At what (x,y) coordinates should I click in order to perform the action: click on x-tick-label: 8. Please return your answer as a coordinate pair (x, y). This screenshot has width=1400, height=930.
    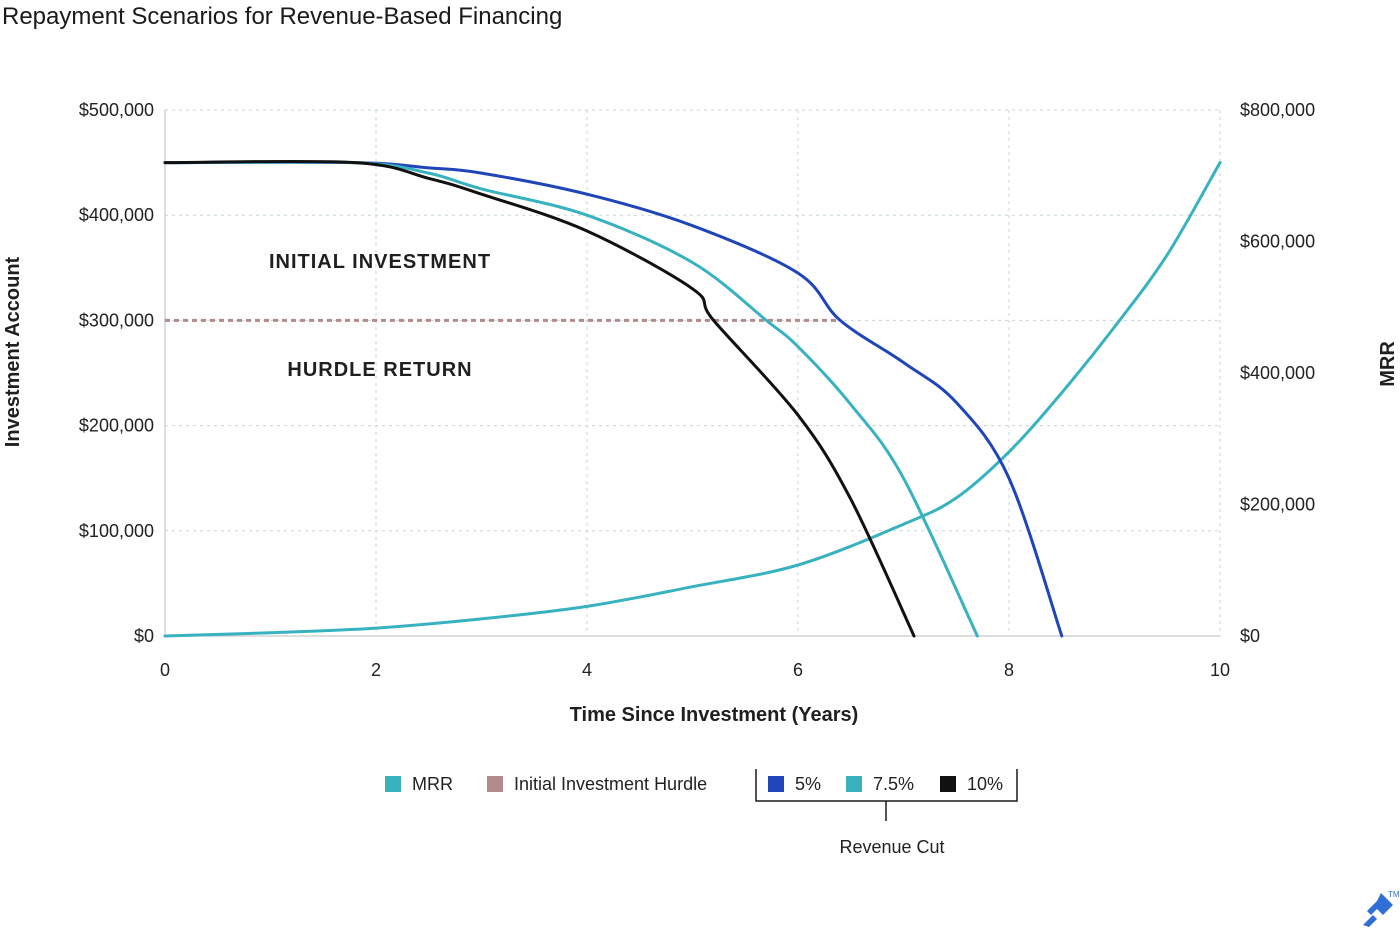
    Looking at the image, I should click on (1009, 670).